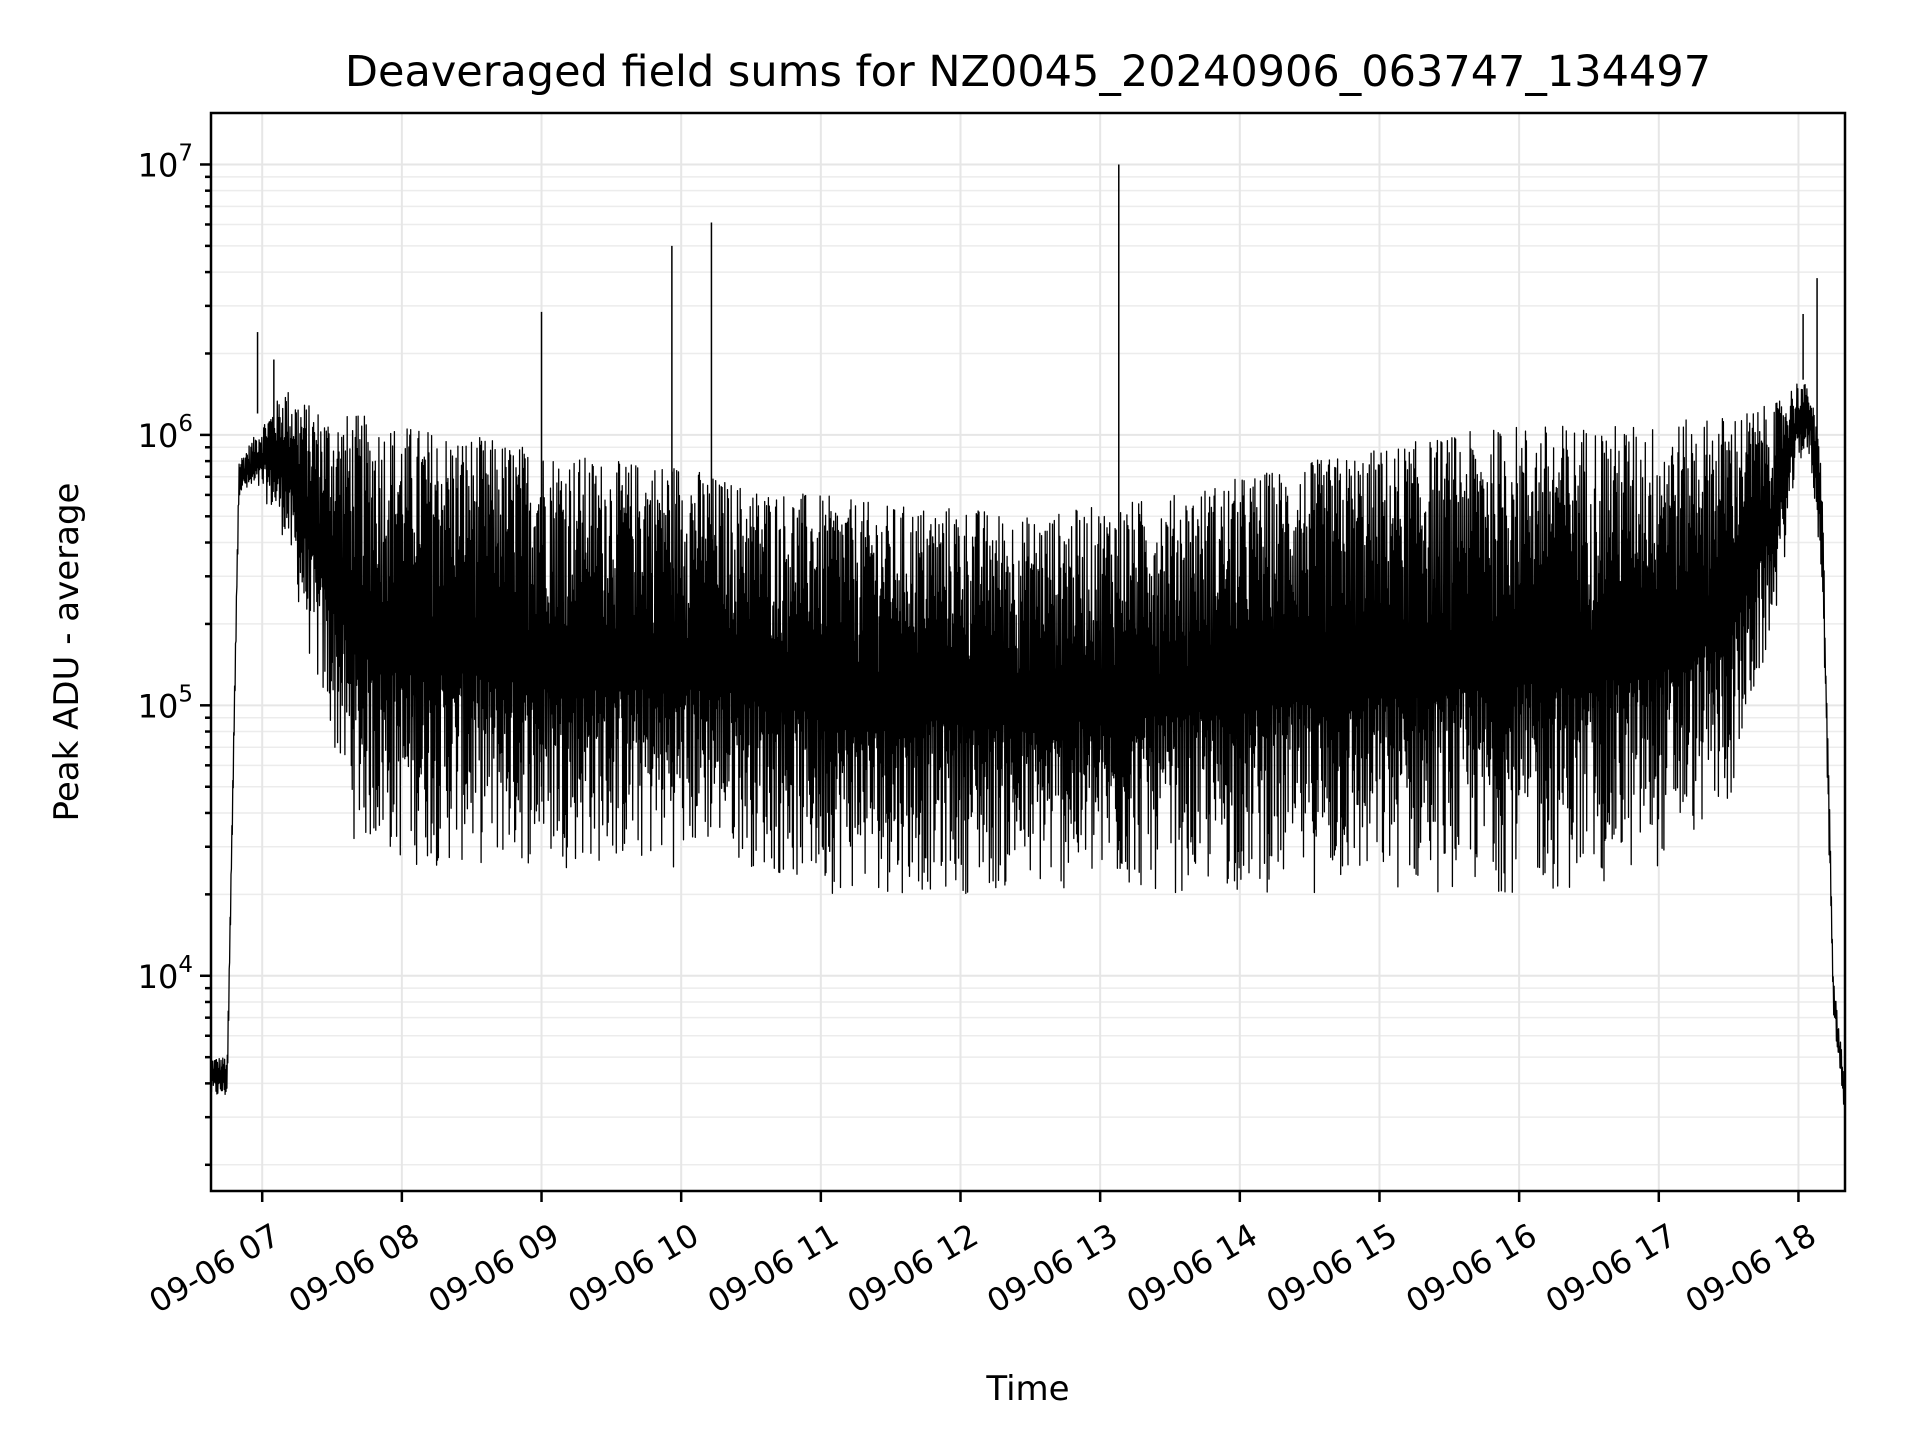 The height and width of the screenshot is (1440, 1920). Describe the element at coordinates (165, 974) in the screenshot. I see `y-tick-label: 10⁴` at that location.